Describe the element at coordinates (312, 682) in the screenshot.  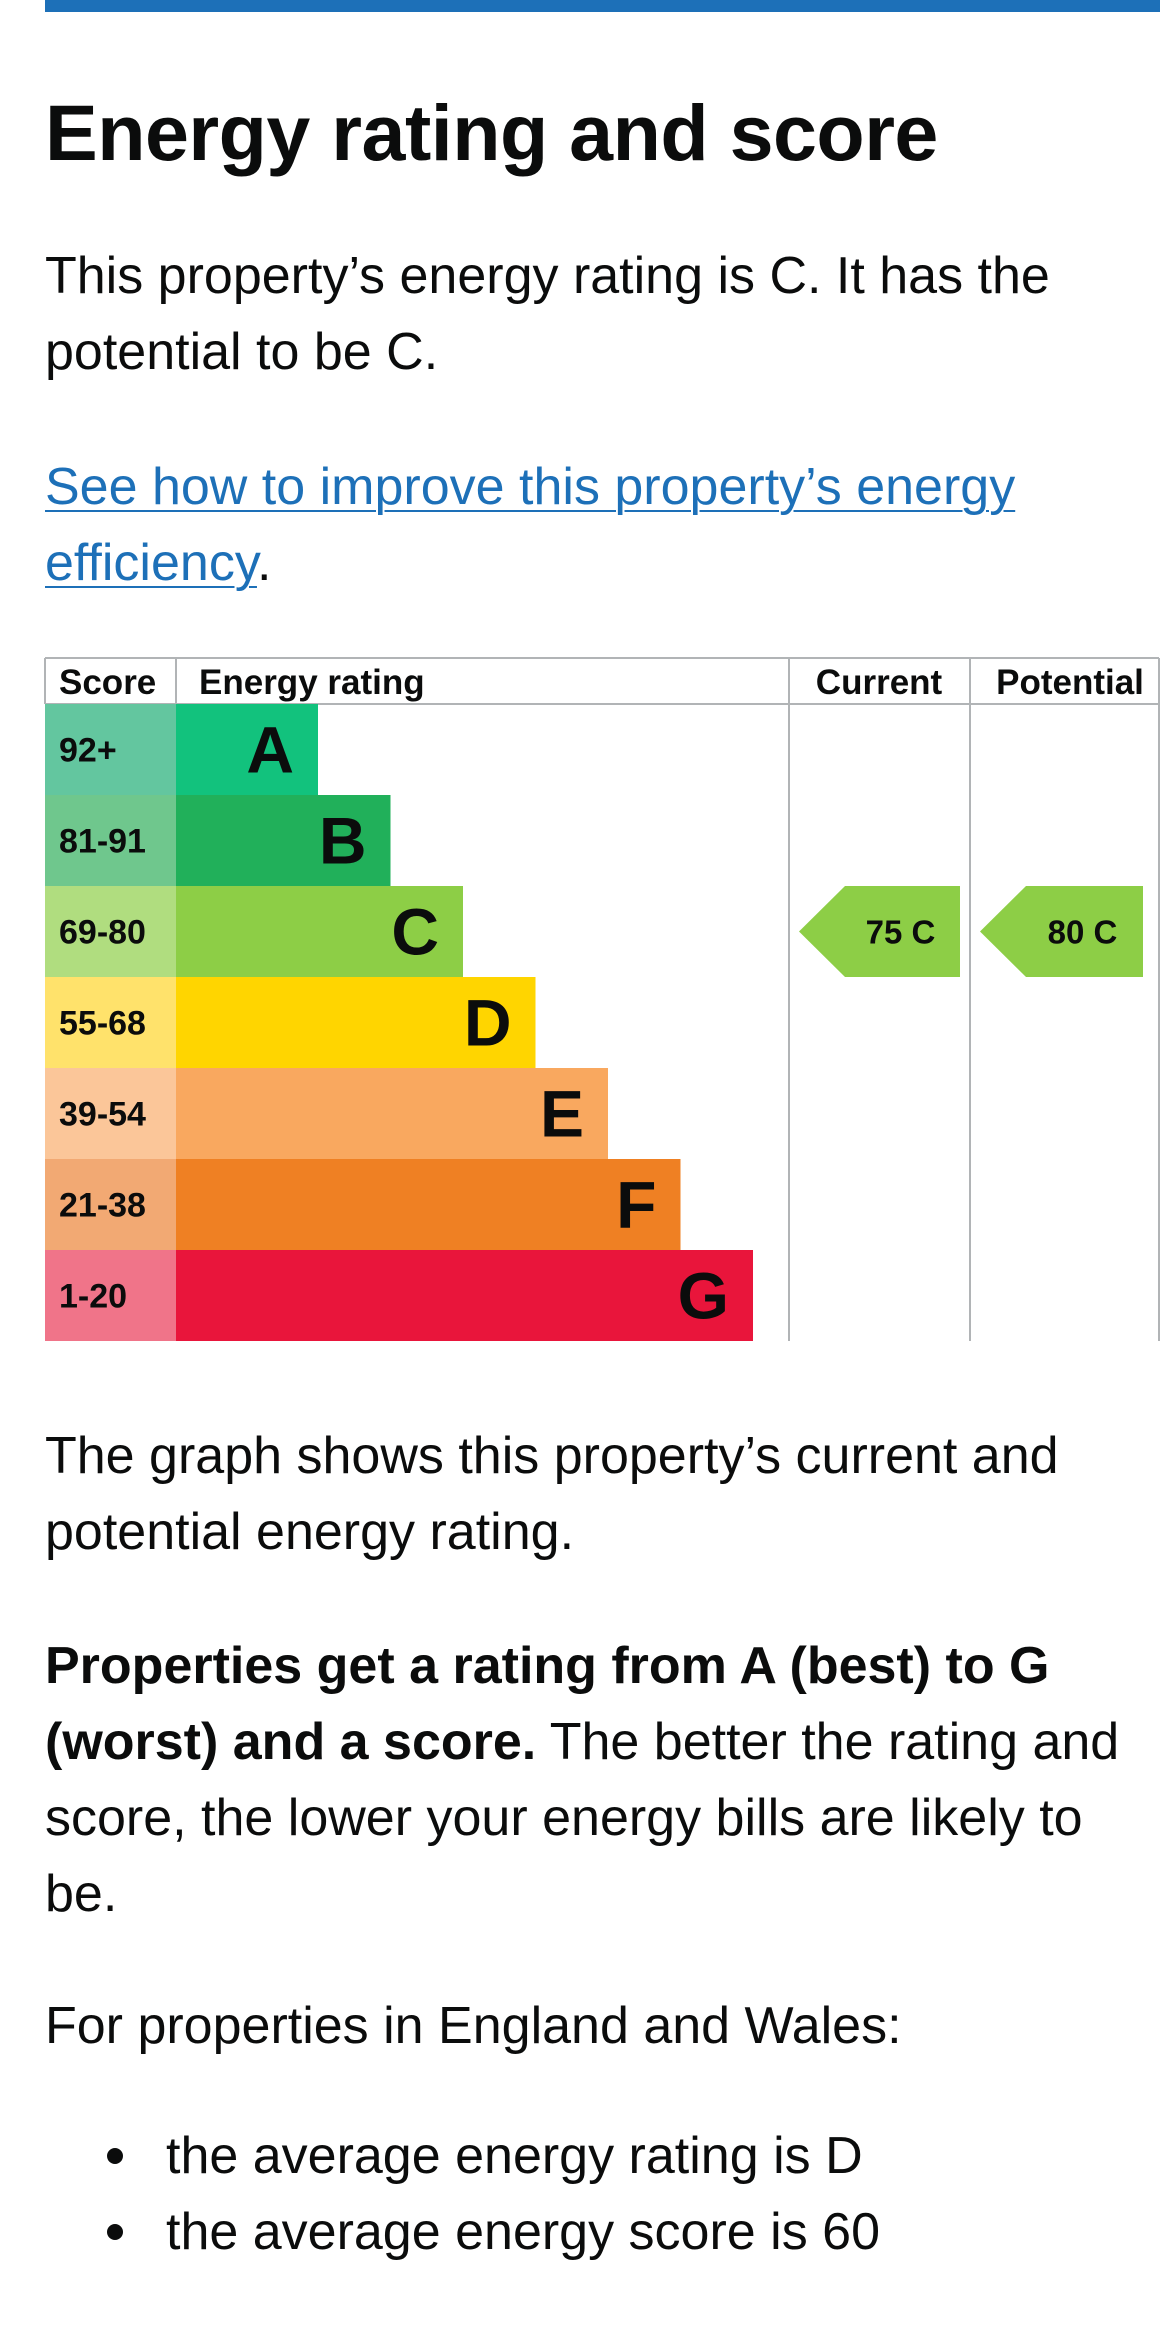
I see `header-energy-rating: Energy rating` at that location.